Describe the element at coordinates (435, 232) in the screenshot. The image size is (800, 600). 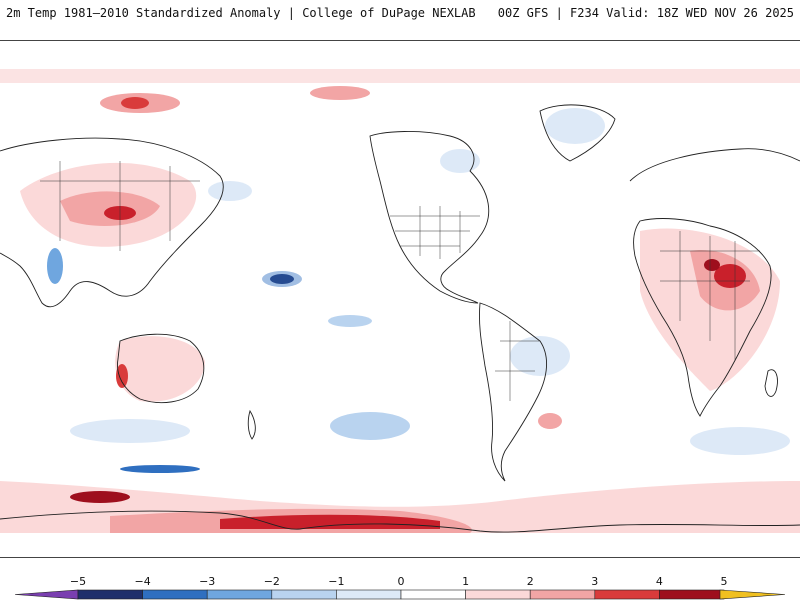
I see `us-state-borders` at that location.